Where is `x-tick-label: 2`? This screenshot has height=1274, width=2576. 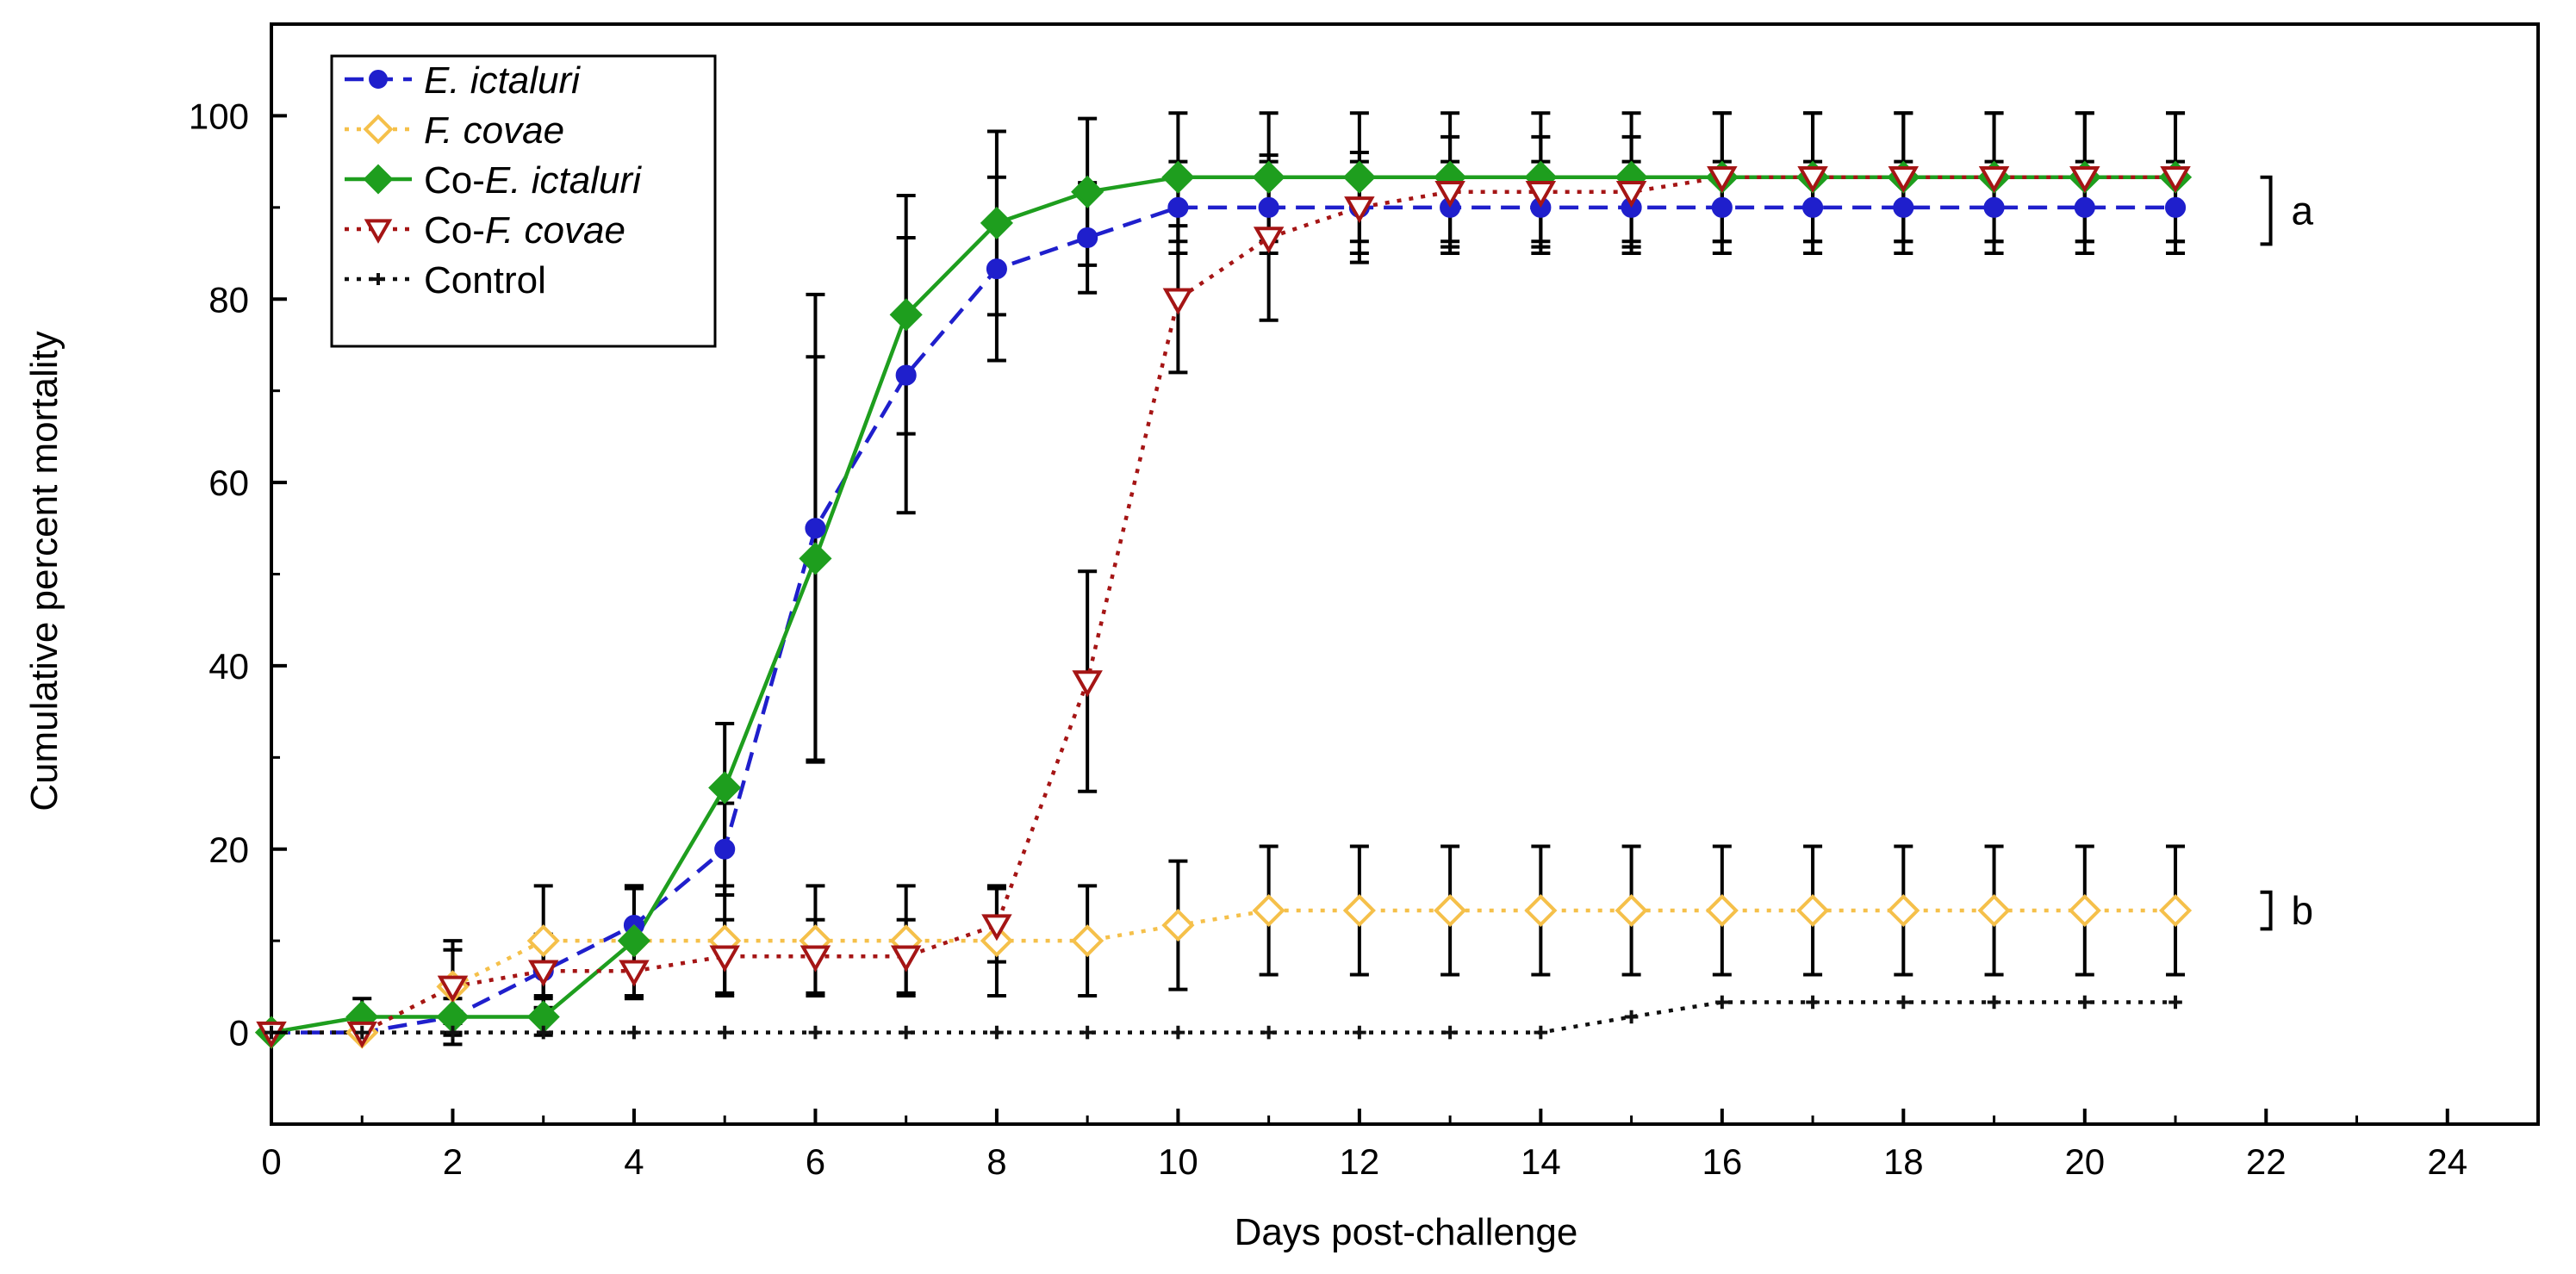 x-tick-label: 2 is located at coordinates (453, 1161).